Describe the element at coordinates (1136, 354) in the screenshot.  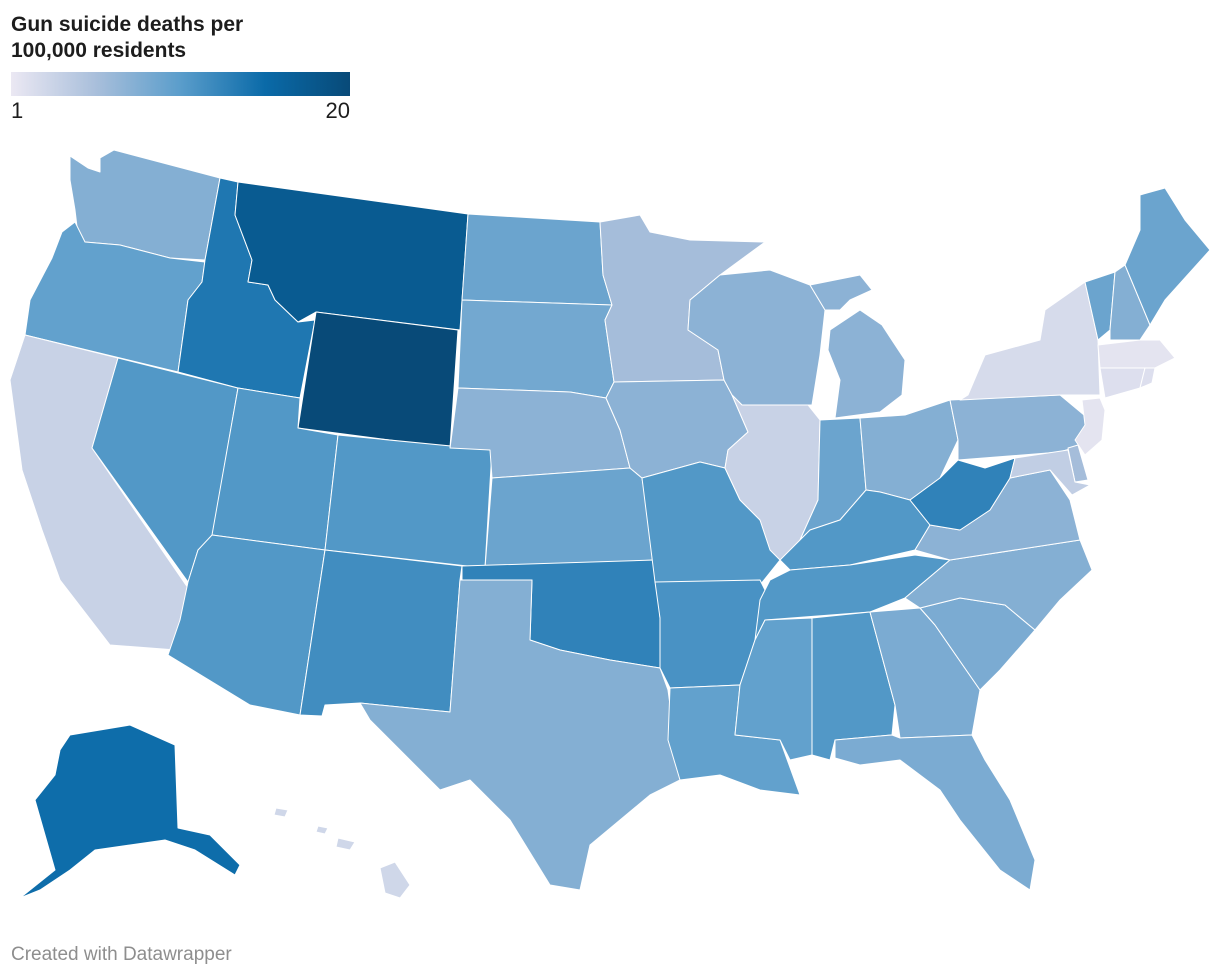
I see `state-massachusetts` at that location.